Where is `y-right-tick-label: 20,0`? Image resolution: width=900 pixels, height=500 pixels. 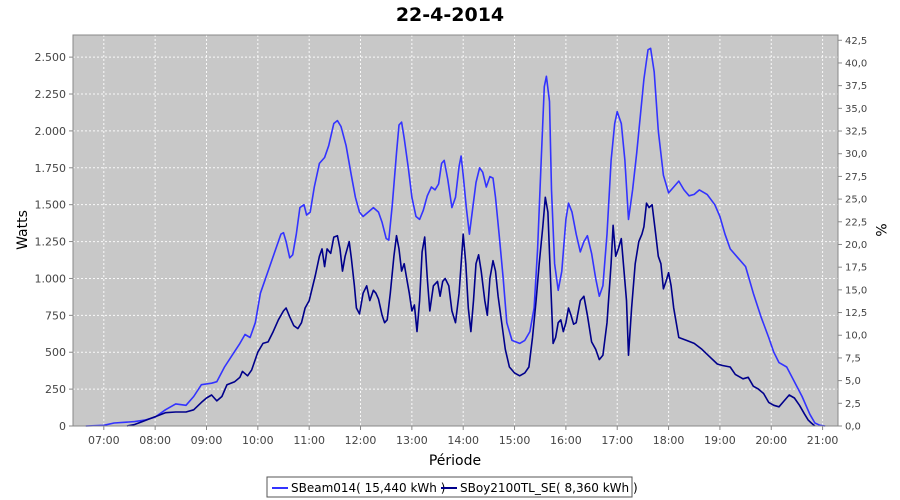 y-right-tick-label: 20,0 is located at coordinates (856, 245).